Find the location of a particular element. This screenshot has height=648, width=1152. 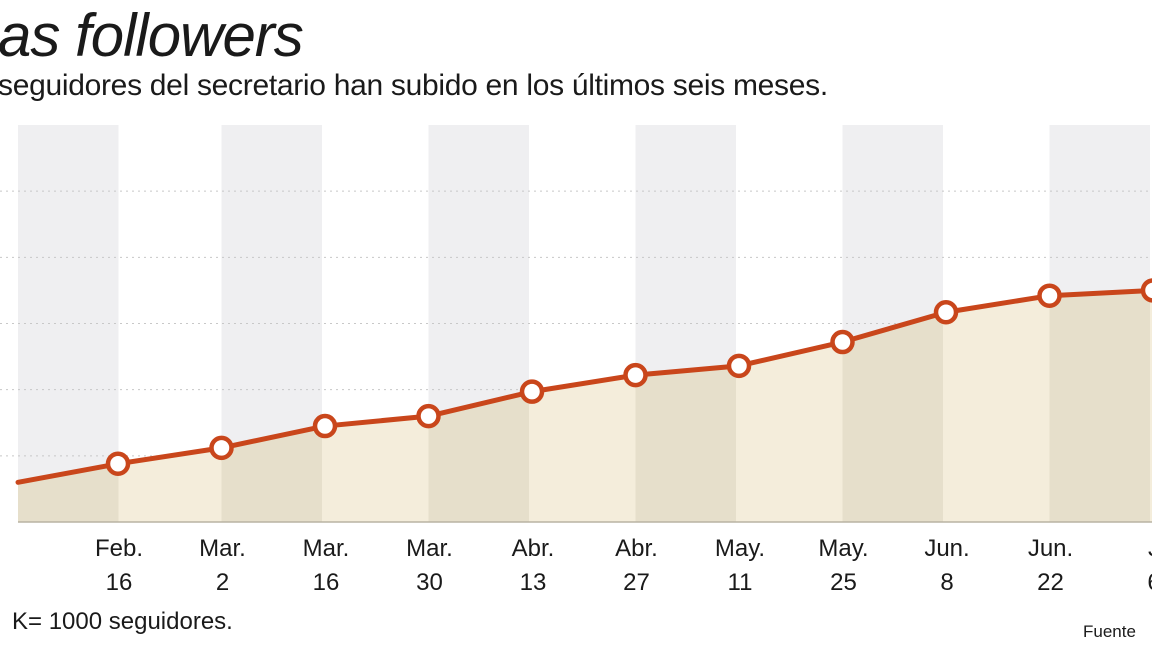

x-tick-label-day: 27 is located at coordinates (636, 582).